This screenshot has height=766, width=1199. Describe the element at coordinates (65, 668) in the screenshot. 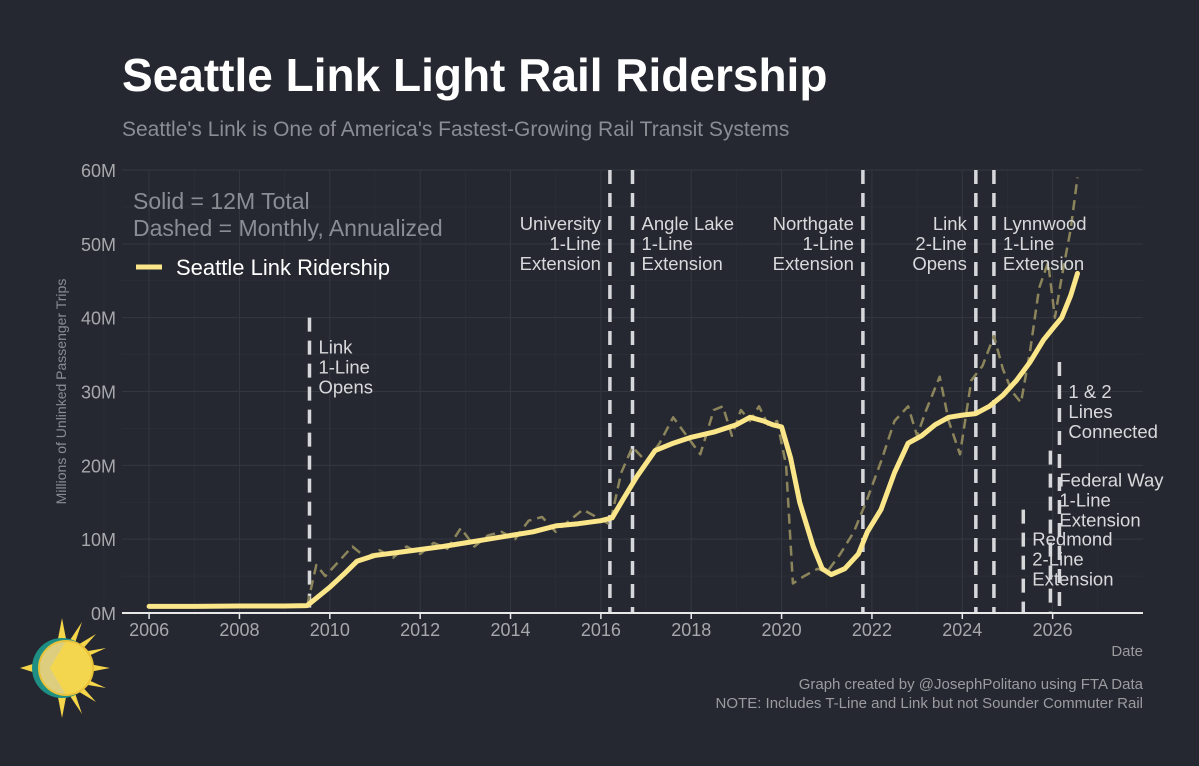

I see `sun-logo-icon` at that location.